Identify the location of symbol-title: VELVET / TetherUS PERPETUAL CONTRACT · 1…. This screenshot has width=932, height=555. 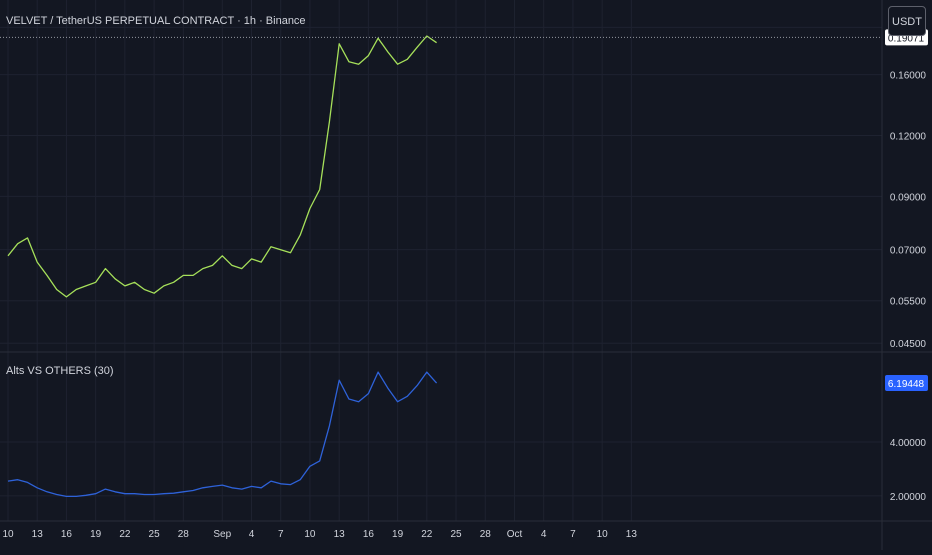
(156, 21).